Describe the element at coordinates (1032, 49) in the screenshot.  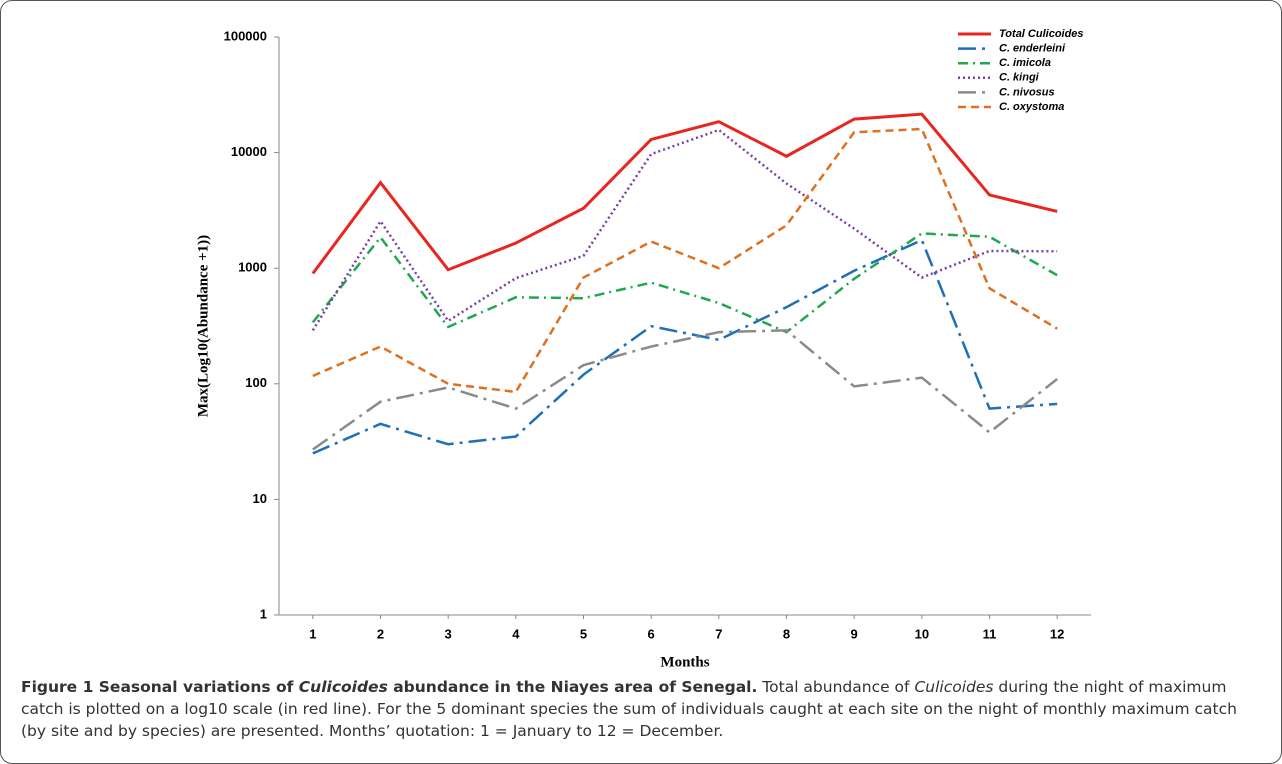
I see `legend-label: C. enderleini` at that location.